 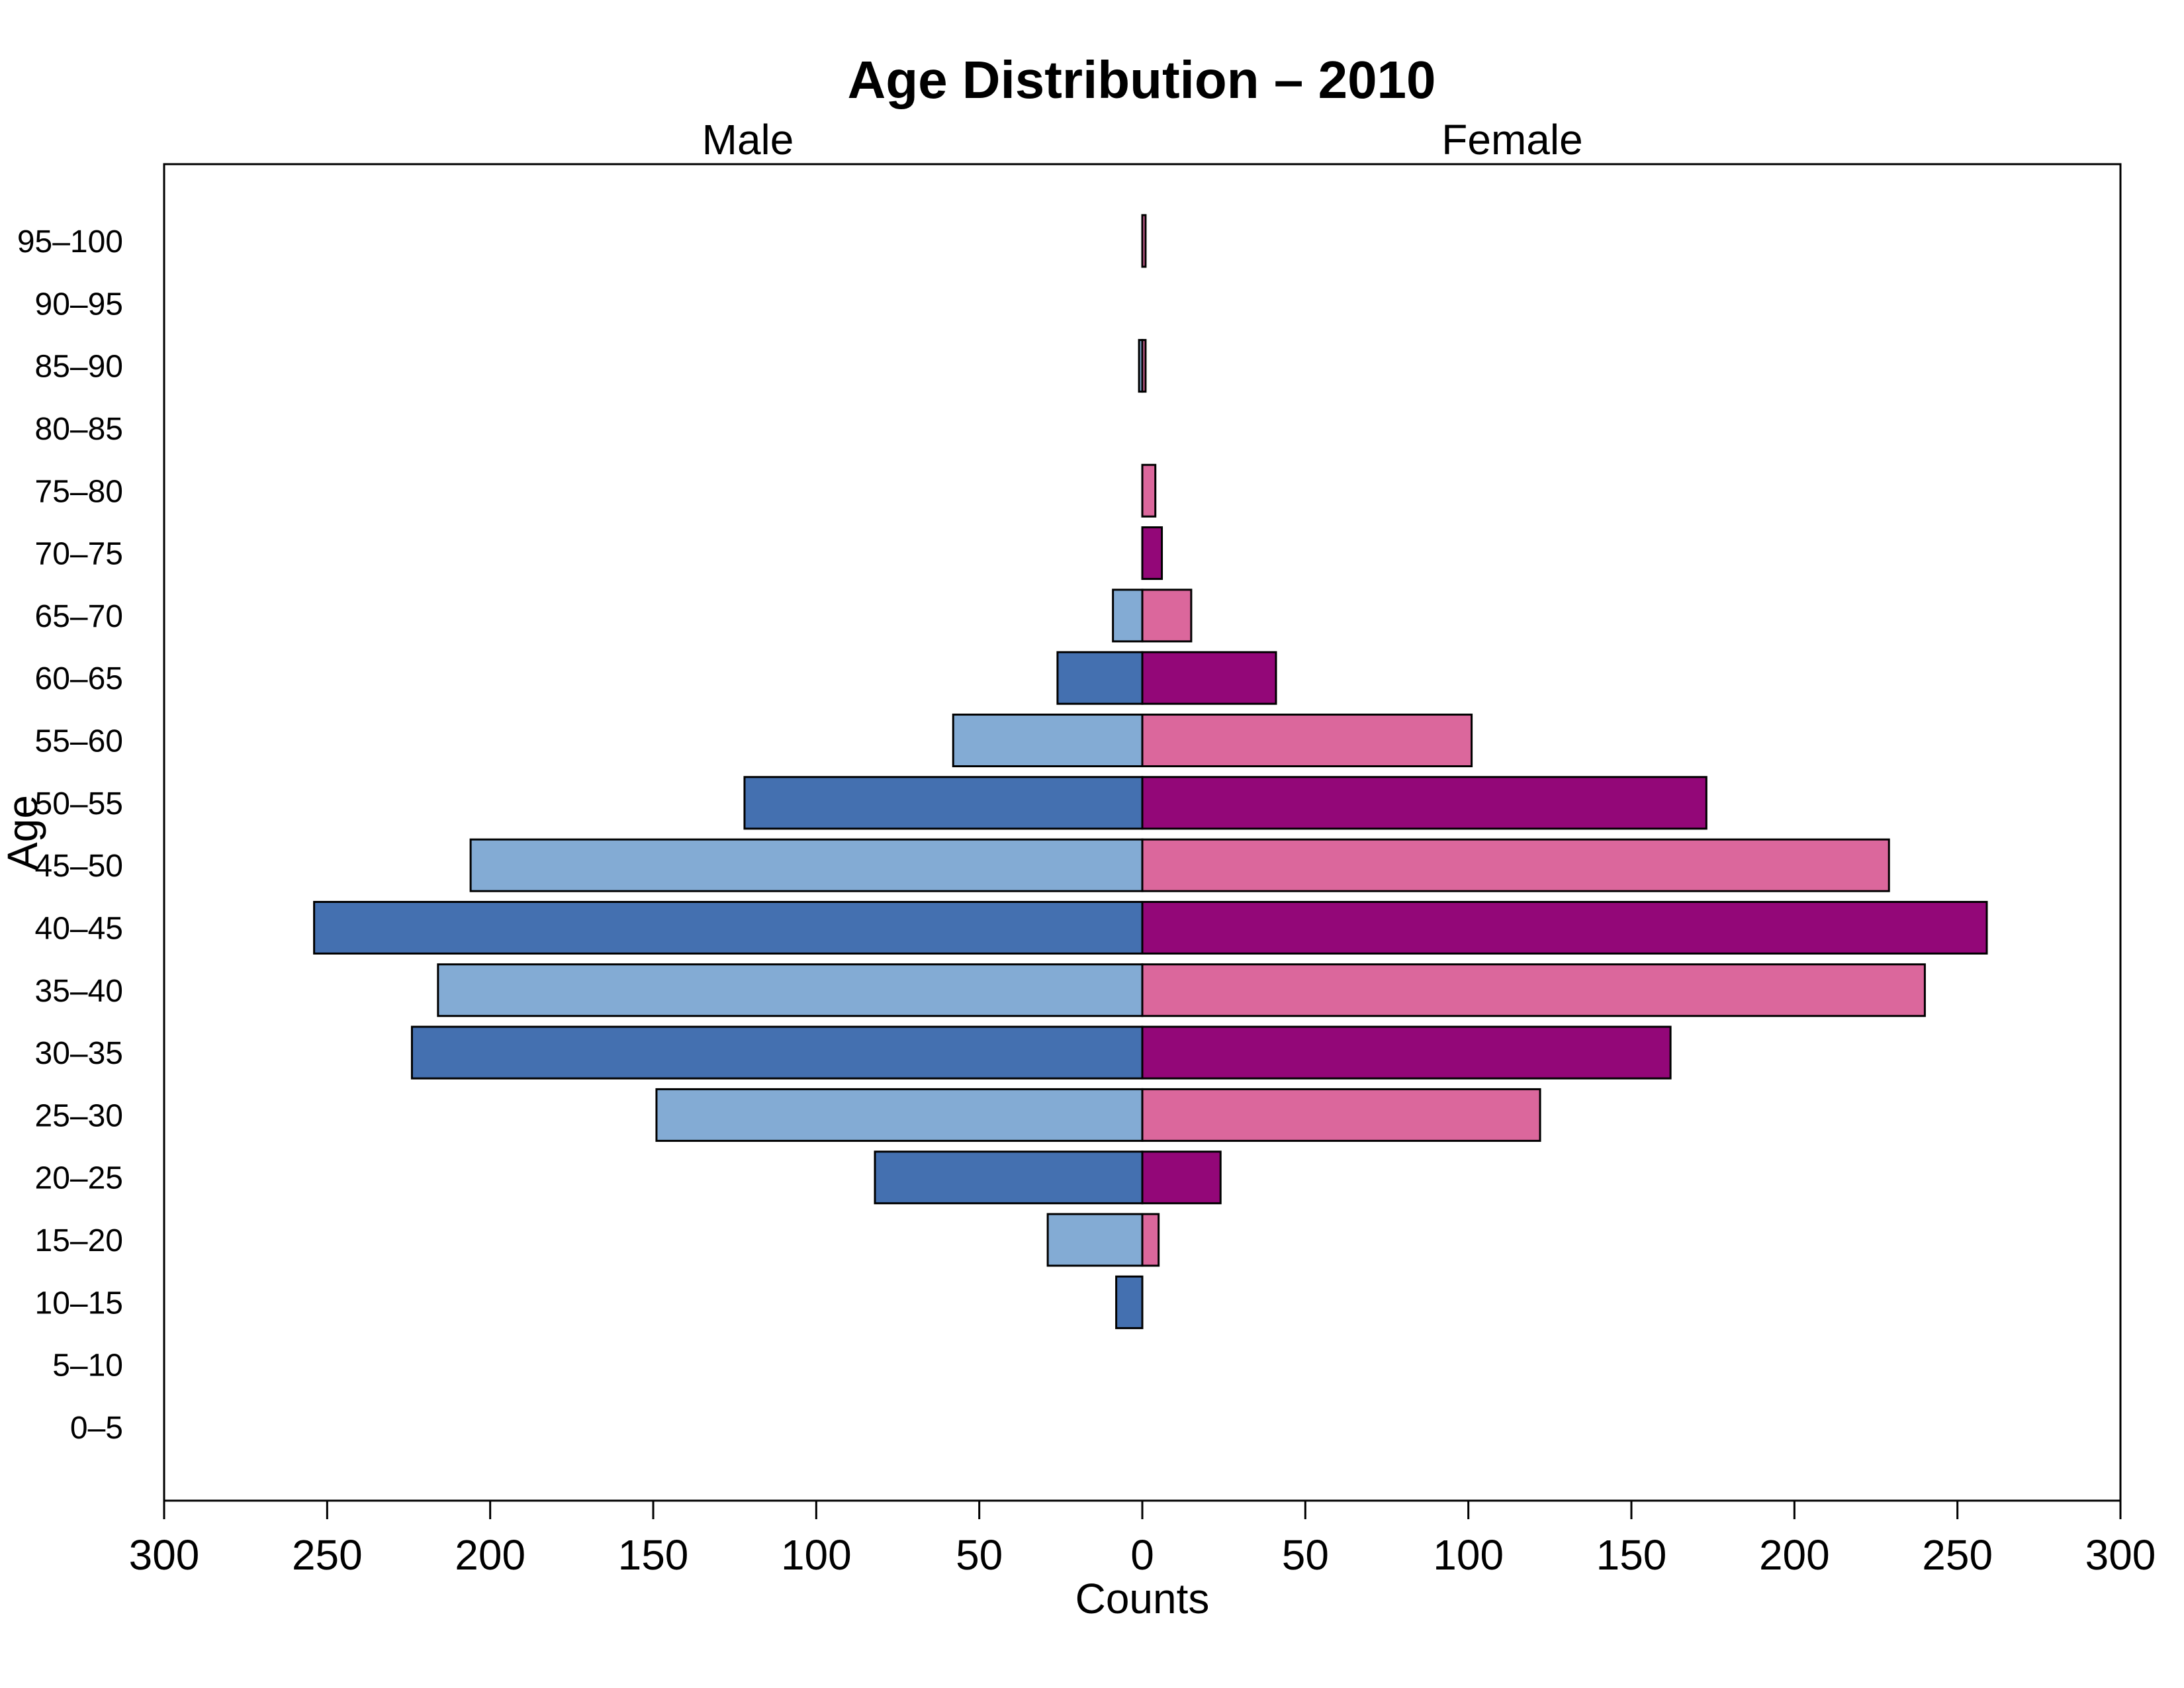 What do you see at coordinates (1142, 1598) in the screenshot?
I see `x-axis-label: Counts` at bounding box center [1142, 1598].